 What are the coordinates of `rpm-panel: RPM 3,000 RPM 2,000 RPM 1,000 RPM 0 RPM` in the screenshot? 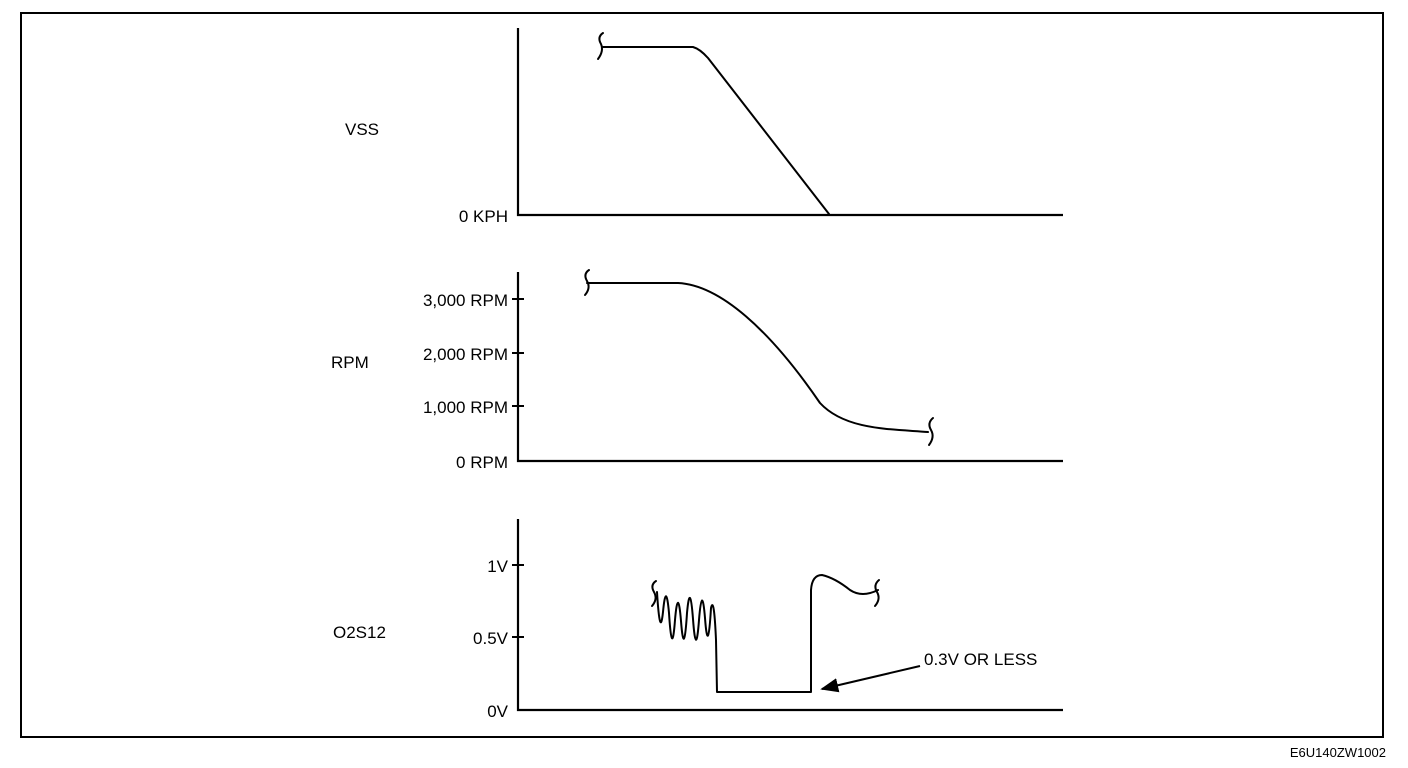 It's located at (697, 370).